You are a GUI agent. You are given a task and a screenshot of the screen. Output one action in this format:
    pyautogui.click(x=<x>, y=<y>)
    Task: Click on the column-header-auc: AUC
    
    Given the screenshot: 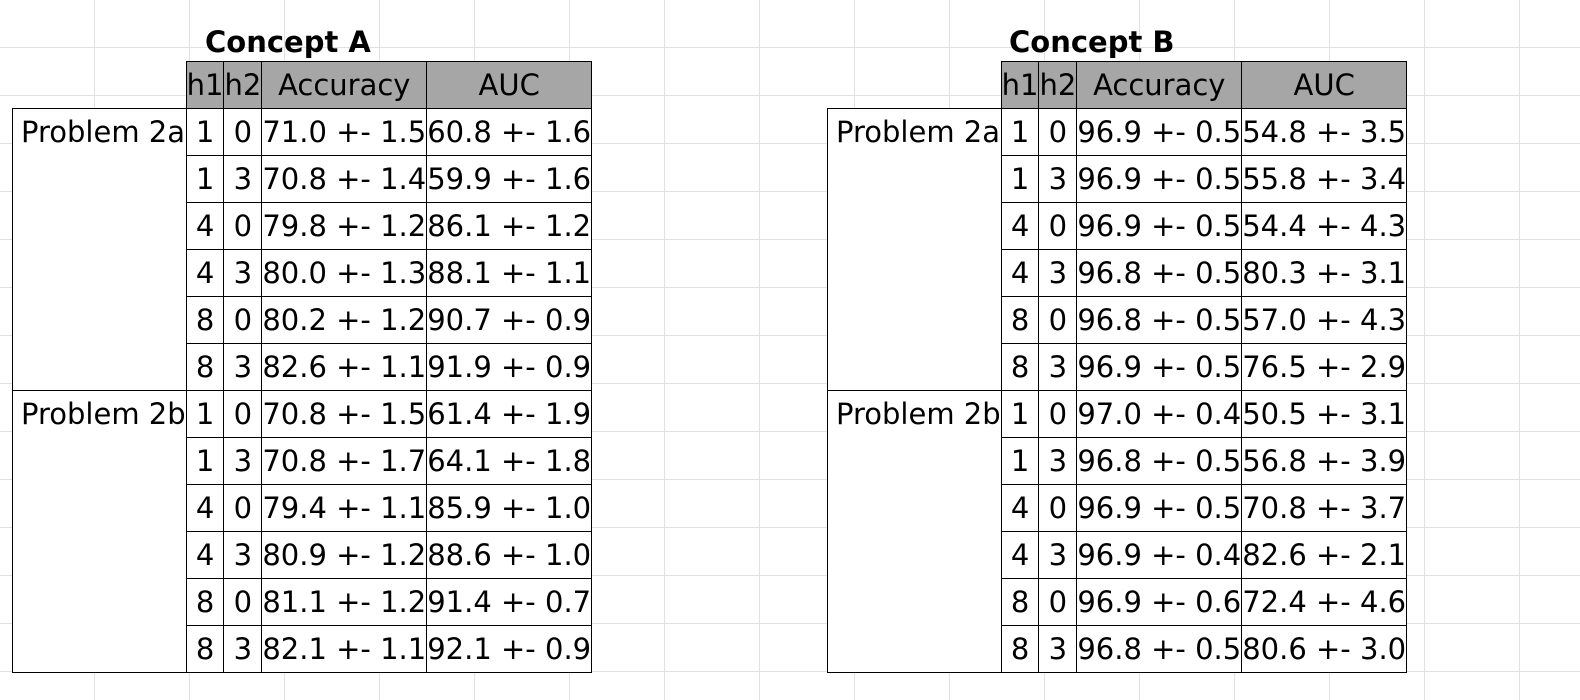 What is the action you would take?
    pyautogui.click(x=509, y=85)
    